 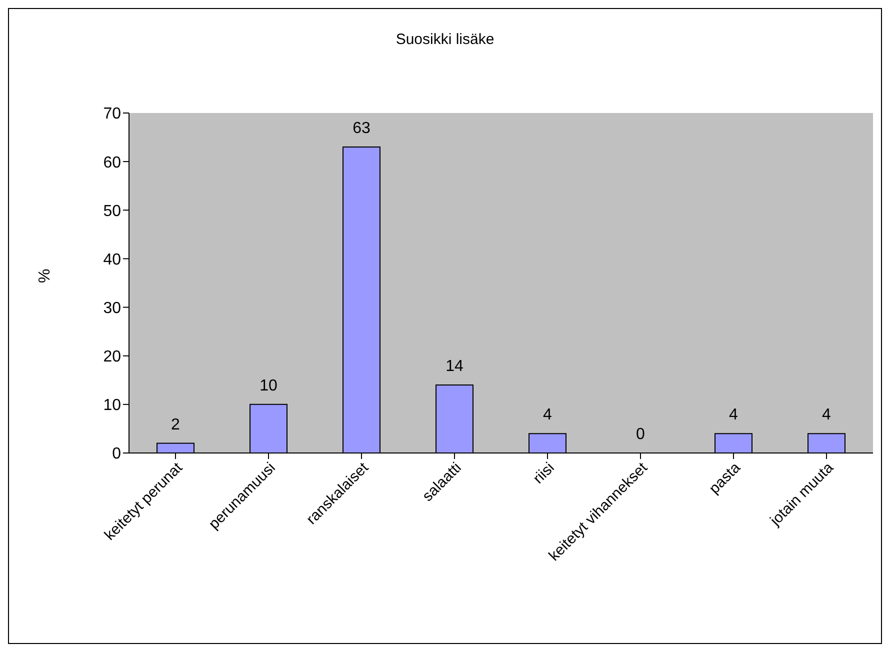 I want to click on y-tick-label: 70, so click(x=112, y=114).